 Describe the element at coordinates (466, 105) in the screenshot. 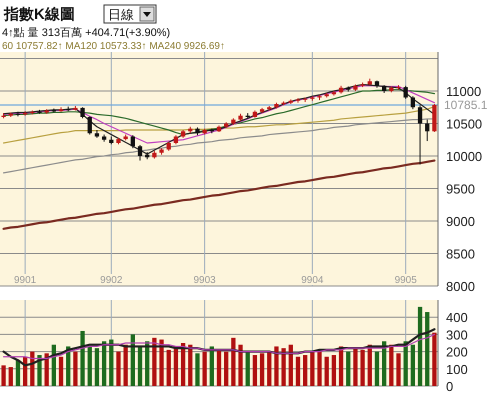

I see `ref-line-label: 10785.1` at that location.